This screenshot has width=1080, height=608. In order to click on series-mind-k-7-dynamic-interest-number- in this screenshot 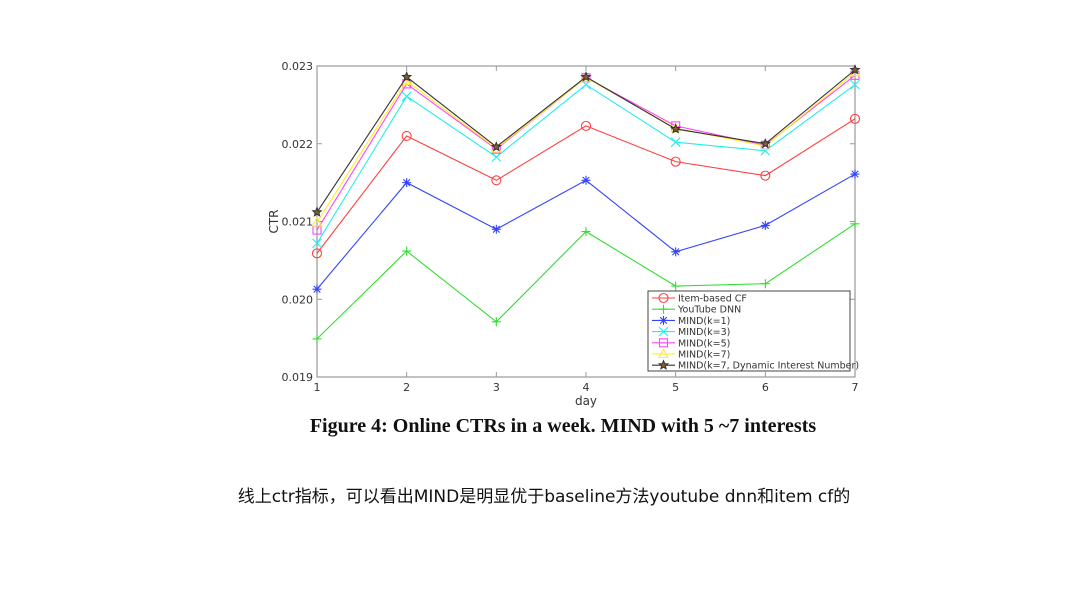, I will do `click(586, 140)`.